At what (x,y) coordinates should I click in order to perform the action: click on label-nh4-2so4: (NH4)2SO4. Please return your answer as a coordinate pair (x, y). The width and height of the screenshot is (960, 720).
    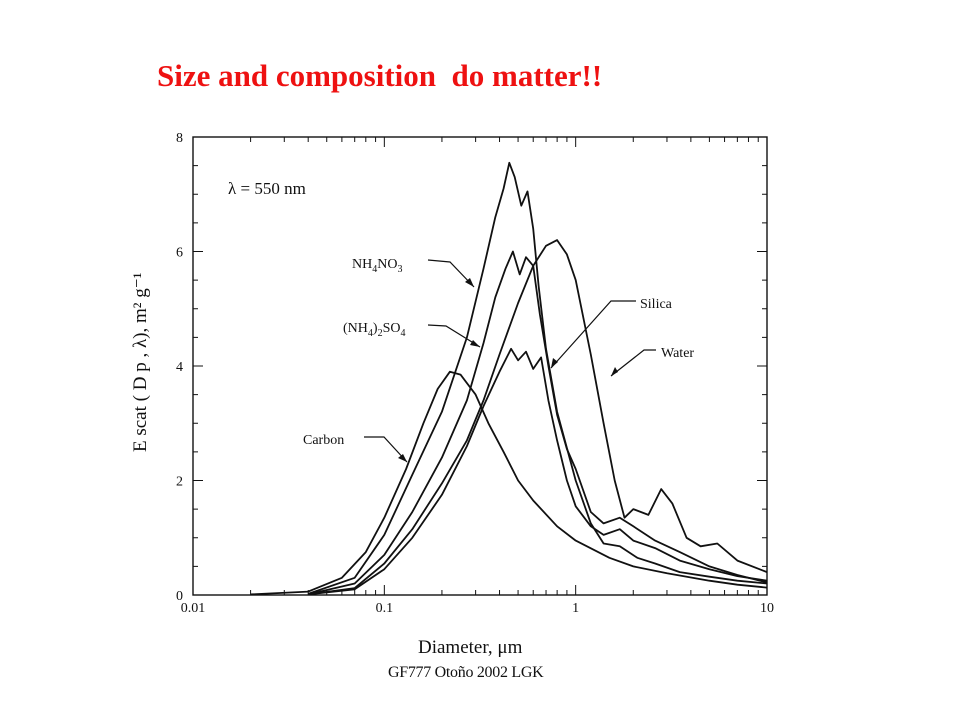
    Looking at the image, I should click on (374, 330).